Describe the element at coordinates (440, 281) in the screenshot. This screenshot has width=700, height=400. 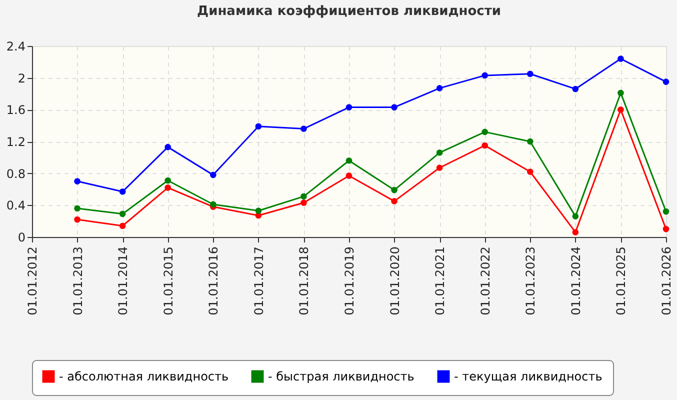
I see `x-tick-label: 01.01.2021` at that location.